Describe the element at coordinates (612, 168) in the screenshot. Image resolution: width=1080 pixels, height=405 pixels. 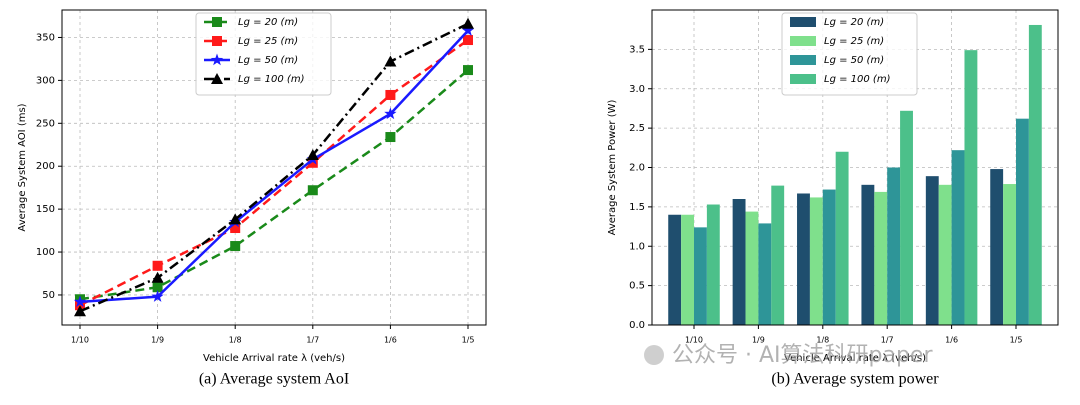
I see `y-axis-label: Average System Power (W)` at that location.